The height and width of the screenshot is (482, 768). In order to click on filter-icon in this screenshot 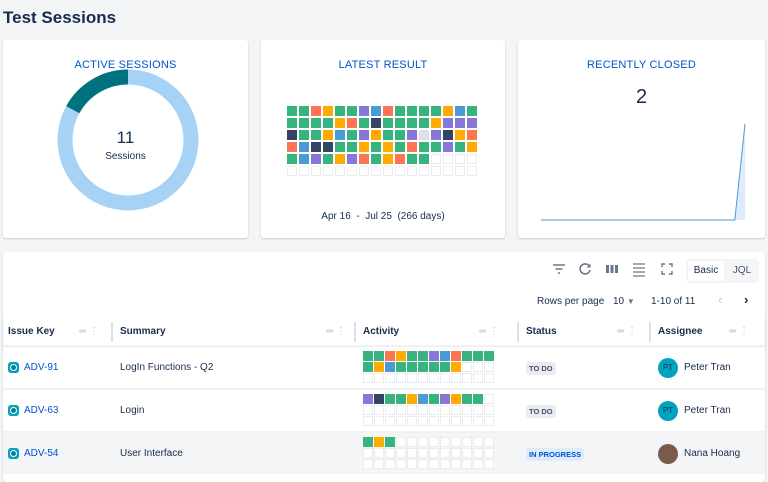, I will do `click(559, 271)`.